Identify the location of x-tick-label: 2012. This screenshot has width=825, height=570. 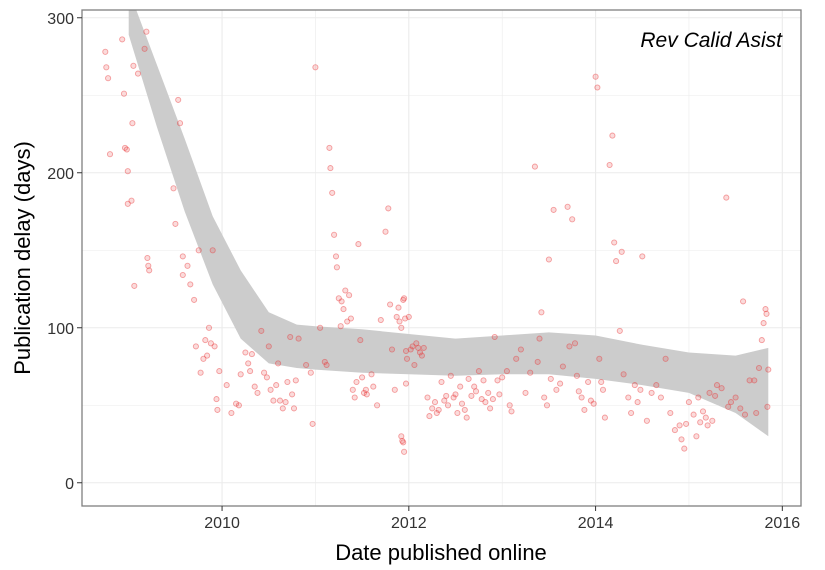
(409, 523).